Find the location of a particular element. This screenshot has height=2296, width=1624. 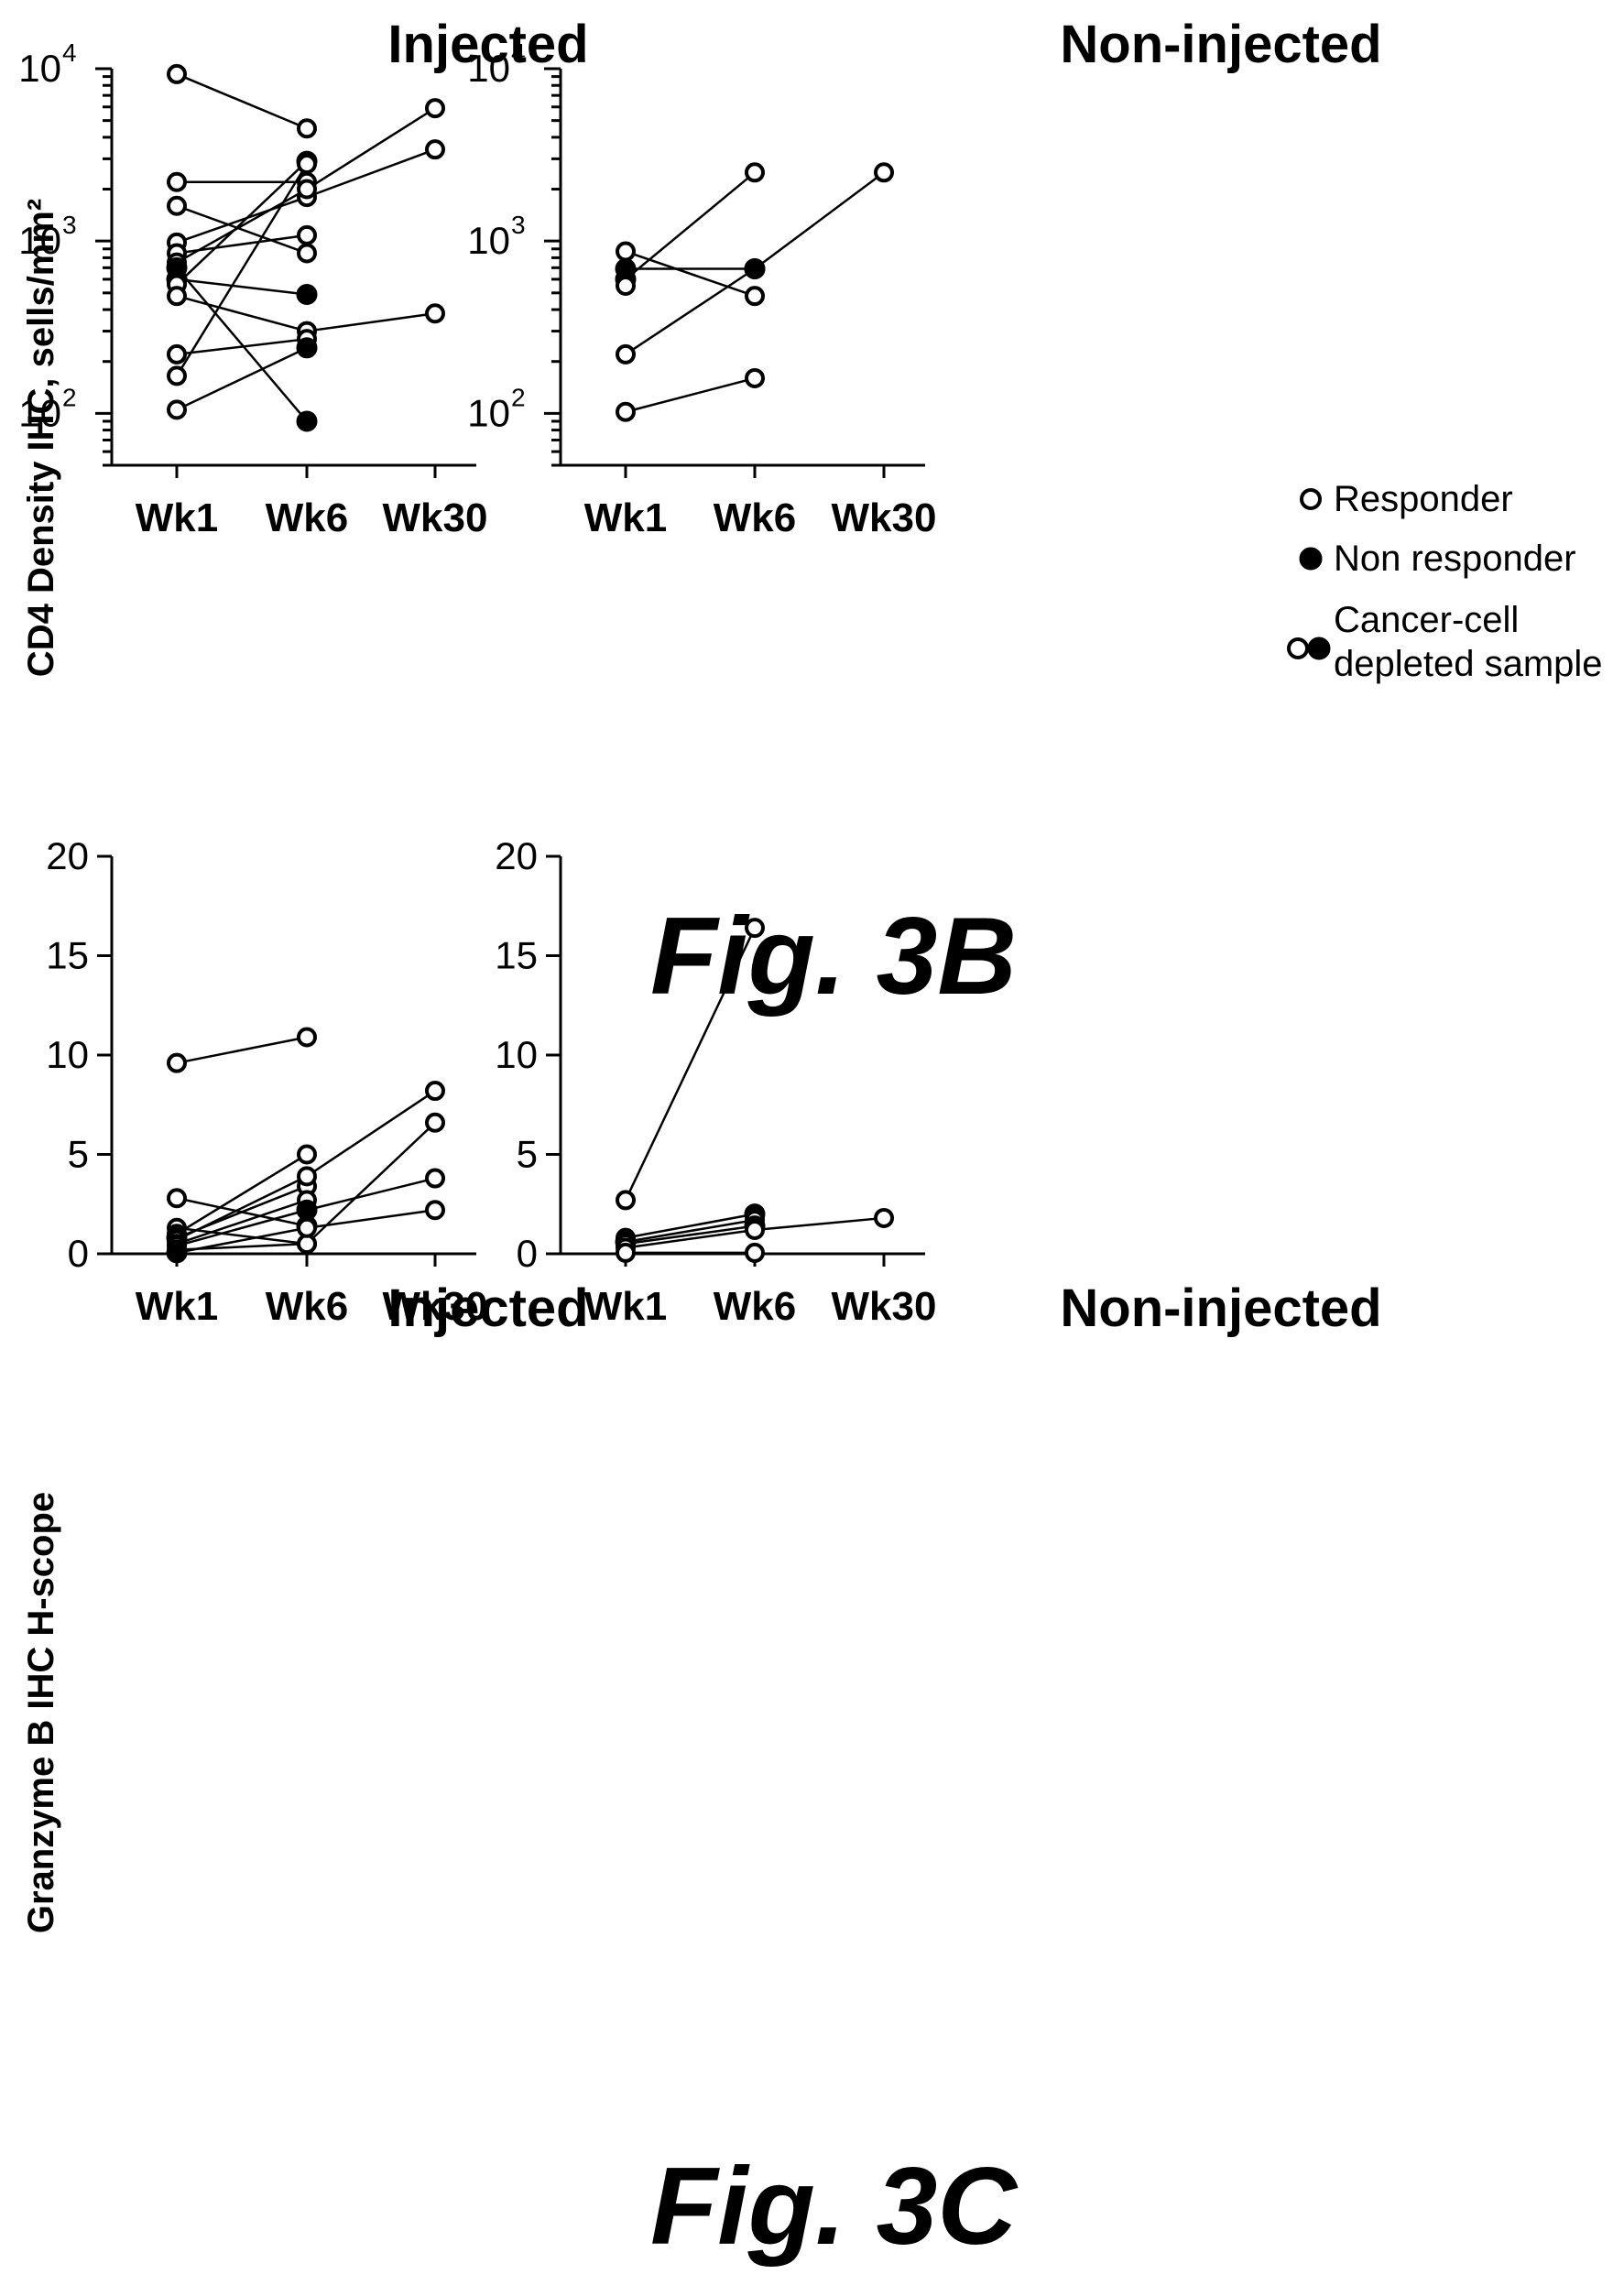

caption-fig-3c: Fig. 3C is located at coordinates (833, 2206).